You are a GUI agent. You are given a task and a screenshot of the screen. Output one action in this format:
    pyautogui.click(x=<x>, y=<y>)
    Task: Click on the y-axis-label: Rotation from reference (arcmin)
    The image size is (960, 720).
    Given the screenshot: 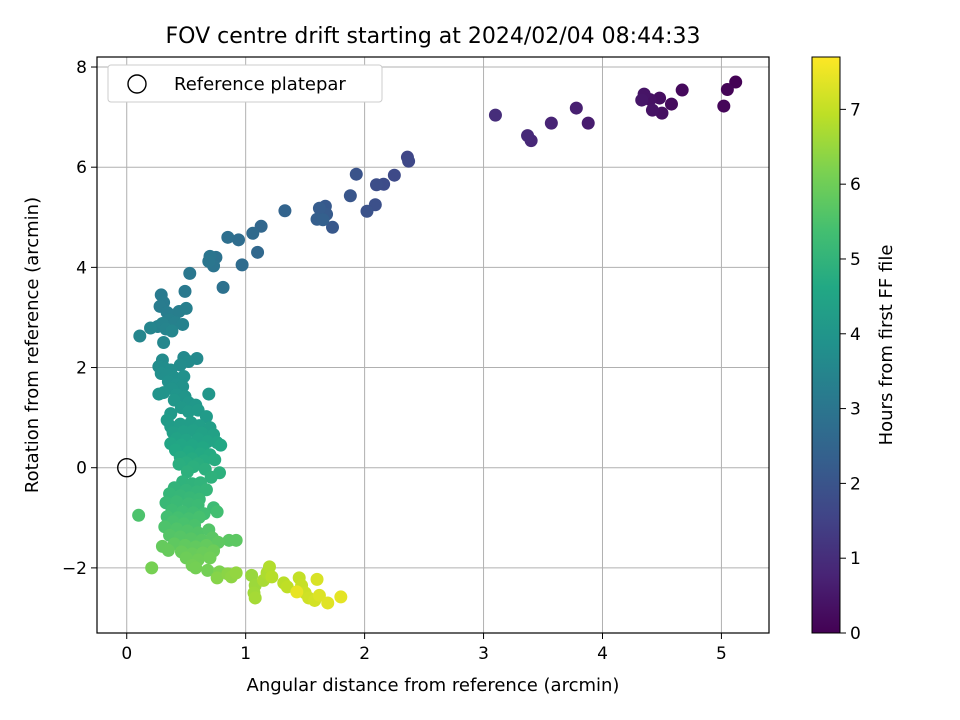 What is the action you would take?
    pyautogui.click(x=32, y=345)
    